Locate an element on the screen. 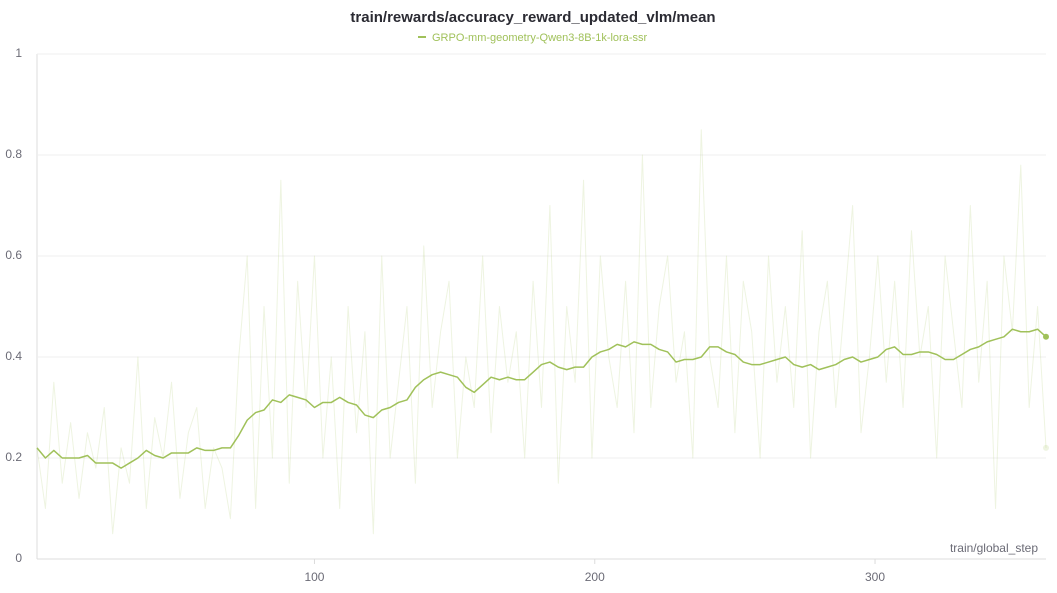 Image resolution: width=1057 pixels, height=593 pixels. x-tick-label: 300 is located at coordinates (875, 577).